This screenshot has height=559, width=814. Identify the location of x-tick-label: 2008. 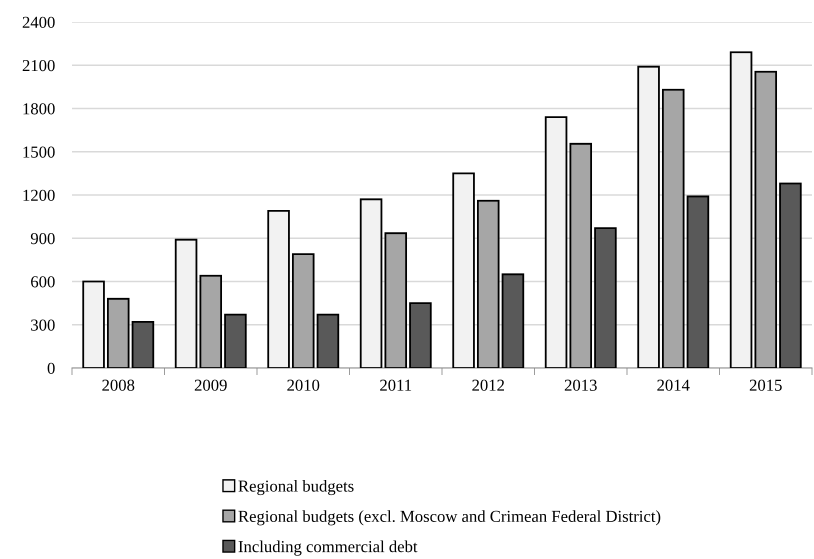
(118, 385).